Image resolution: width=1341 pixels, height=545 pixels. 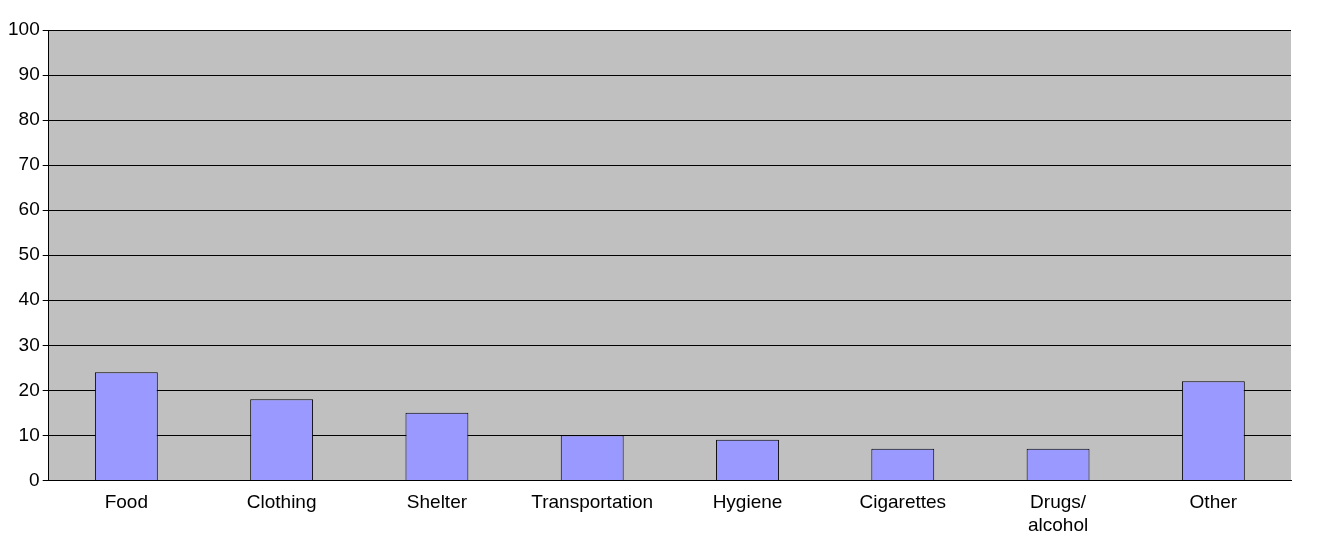 What do you see at coordinates (29, 164) in the screenshot?
I see `y-tick-label: 70` at bounding box center [29, 164].